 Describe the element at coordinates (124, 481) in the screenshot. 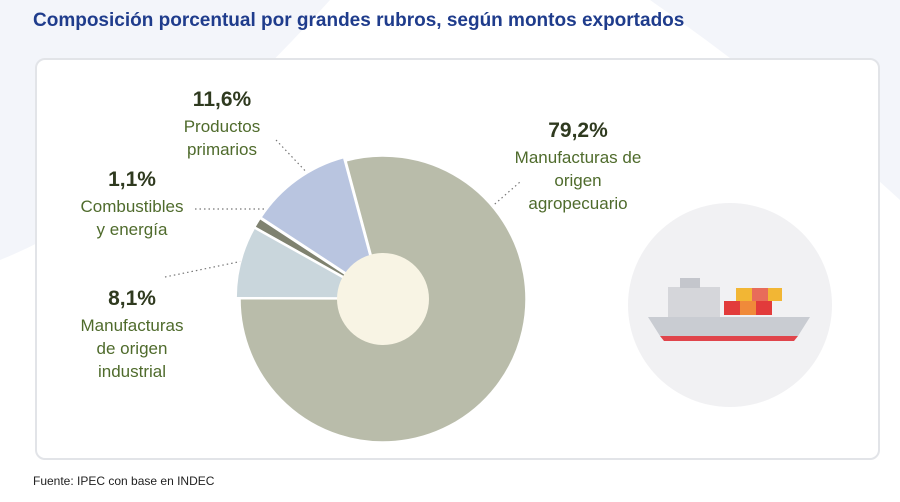

I see `source-note: Fuente: IPEC con base en INDEC` at that location.